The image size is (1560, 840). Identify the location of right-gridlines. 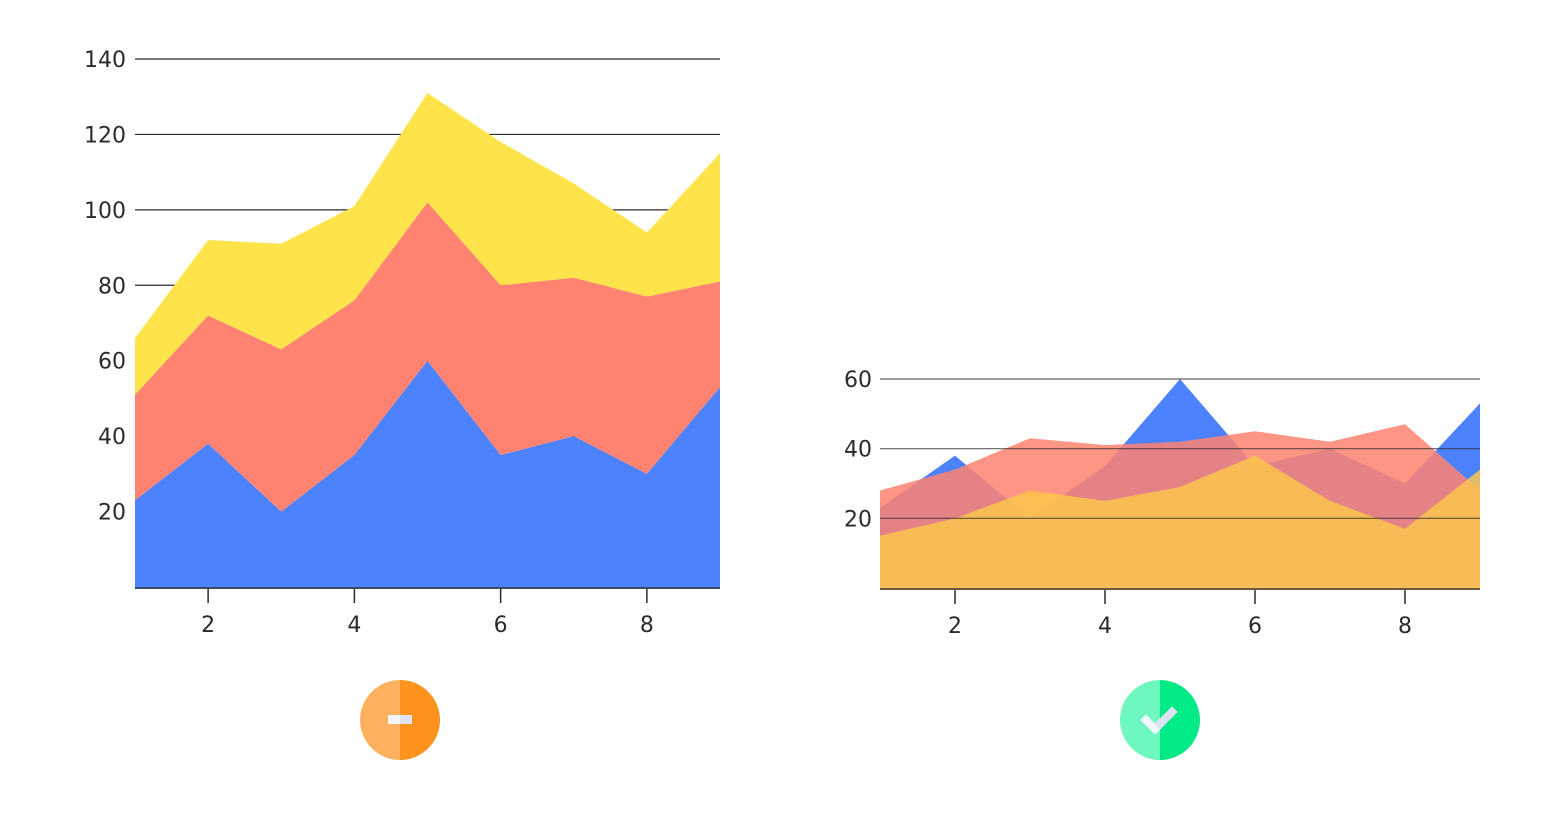
(1180, 448).